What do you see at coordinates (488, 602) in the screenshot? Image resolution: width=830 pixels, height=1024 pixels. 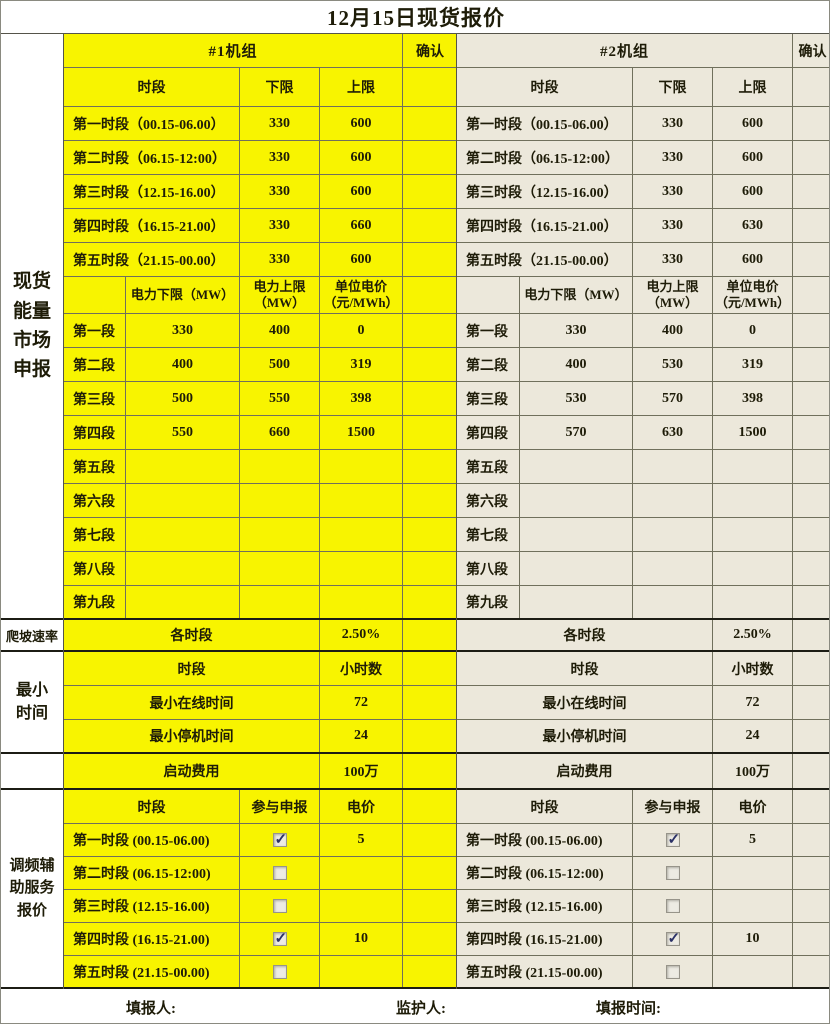 I see `segment-label-cell: 第九段` at bounding box center [488, 602].